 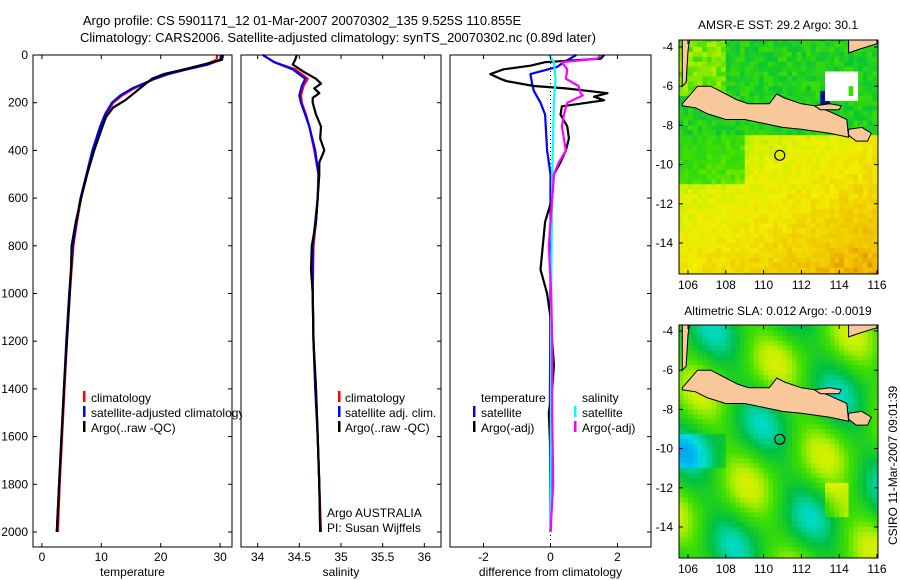 What do you see at coordinates (778, 161) in the screenshot?
I see `map-field` at bounding box center [778, 161].